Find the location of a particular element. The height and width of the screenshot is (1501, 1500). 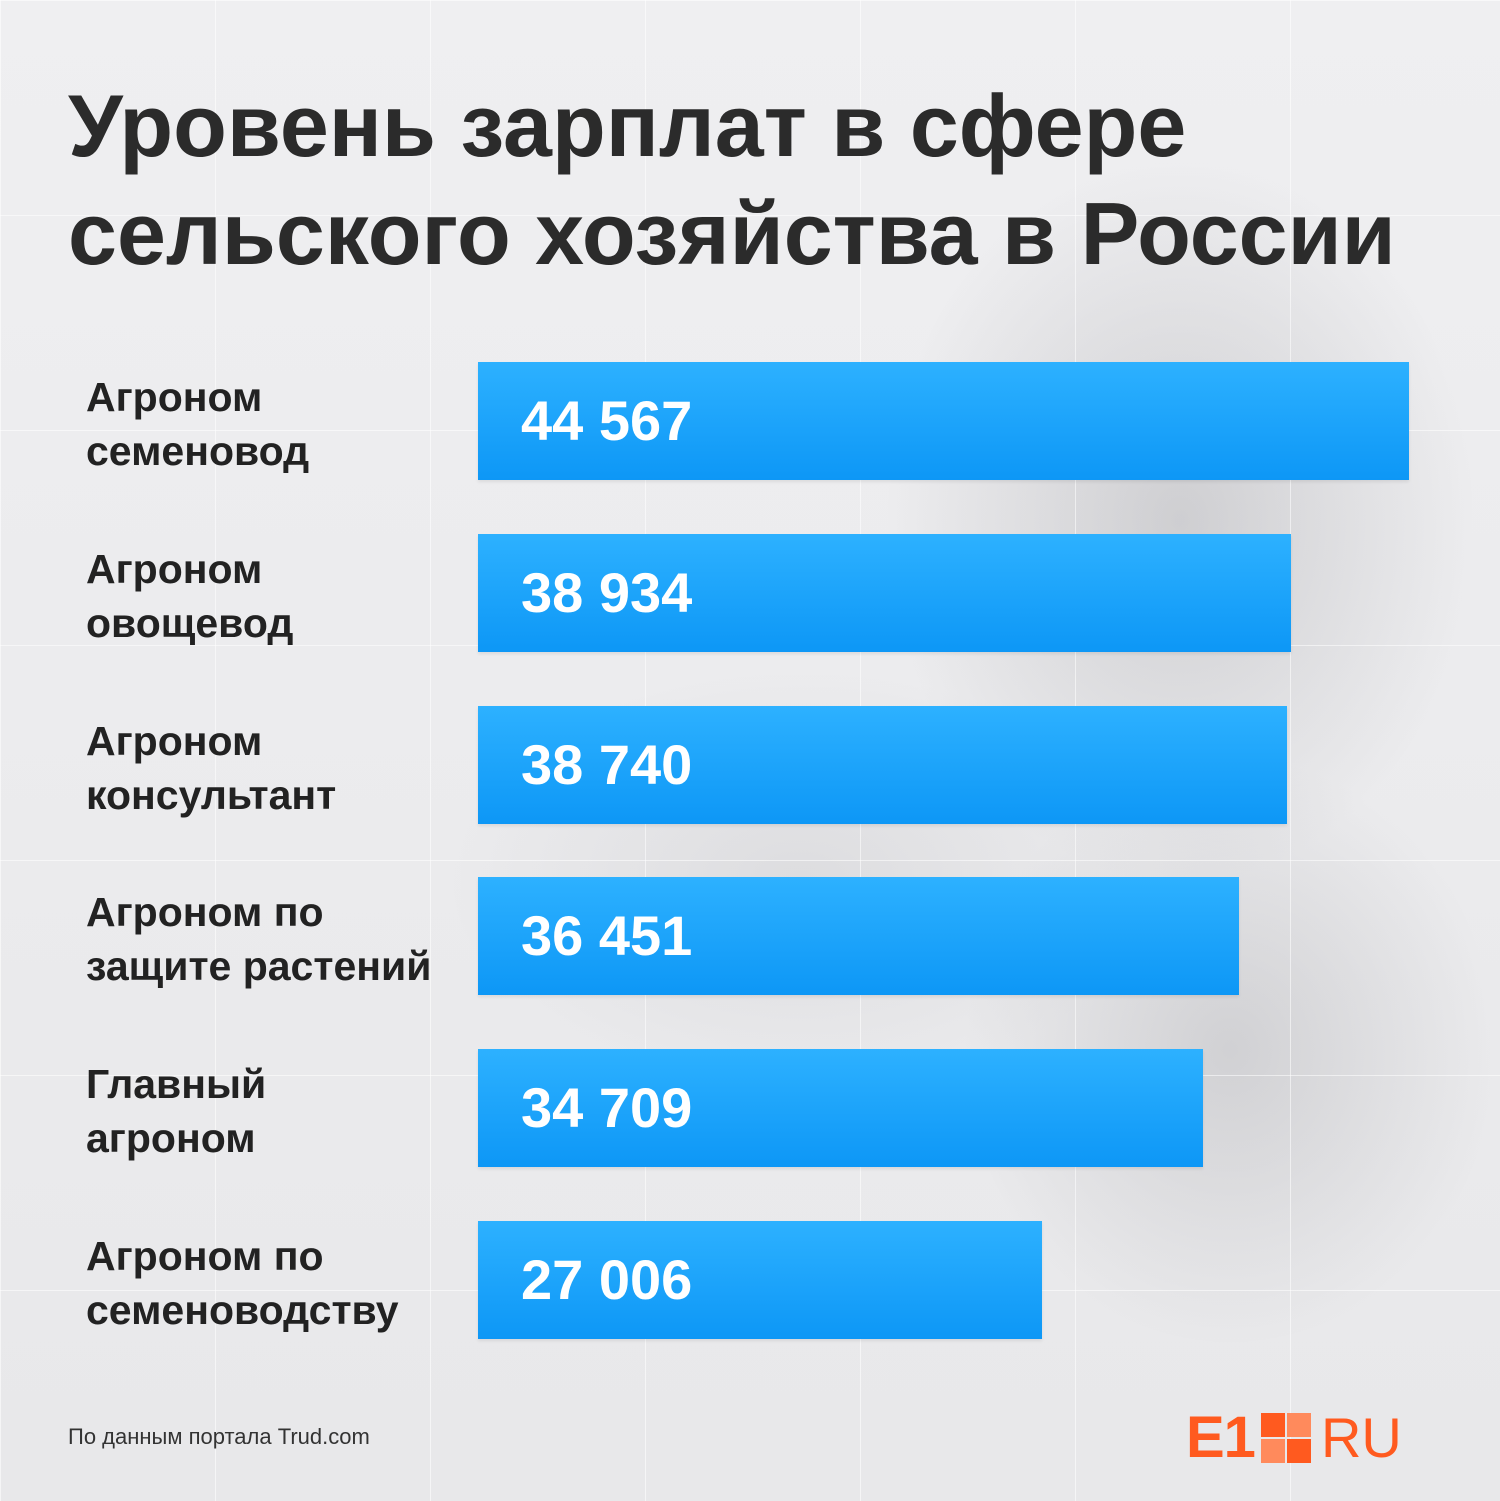

source-note: По данным портала Trud.com is located at coordinates (219, 1436).